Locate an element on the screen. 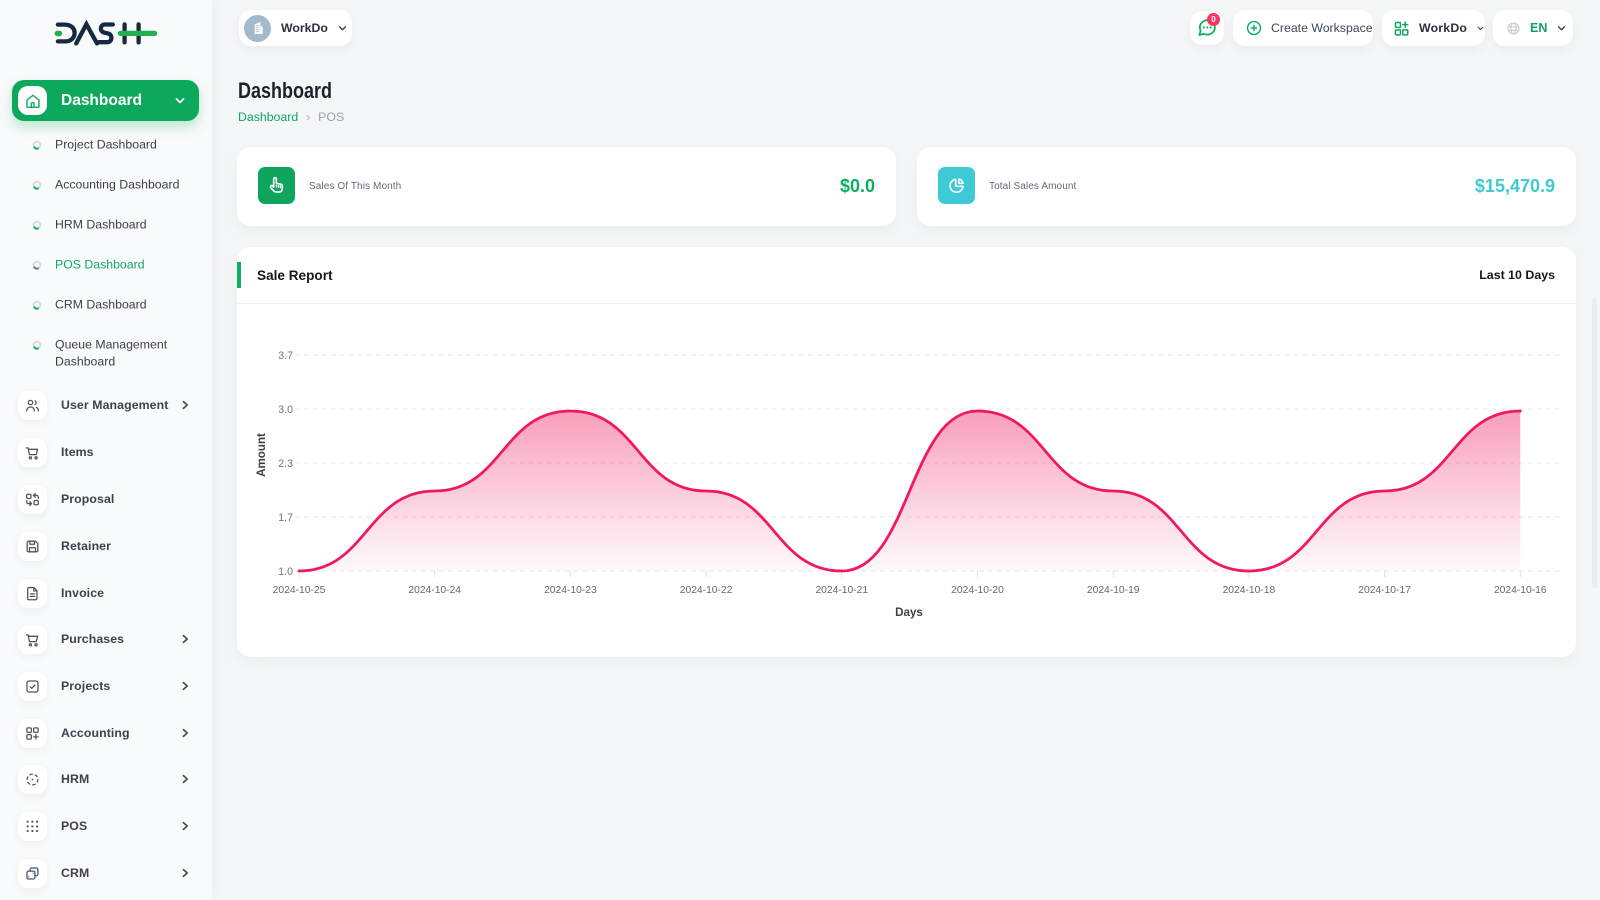  svg-text: 2024-10-21 is located at coordinates (841, 590).